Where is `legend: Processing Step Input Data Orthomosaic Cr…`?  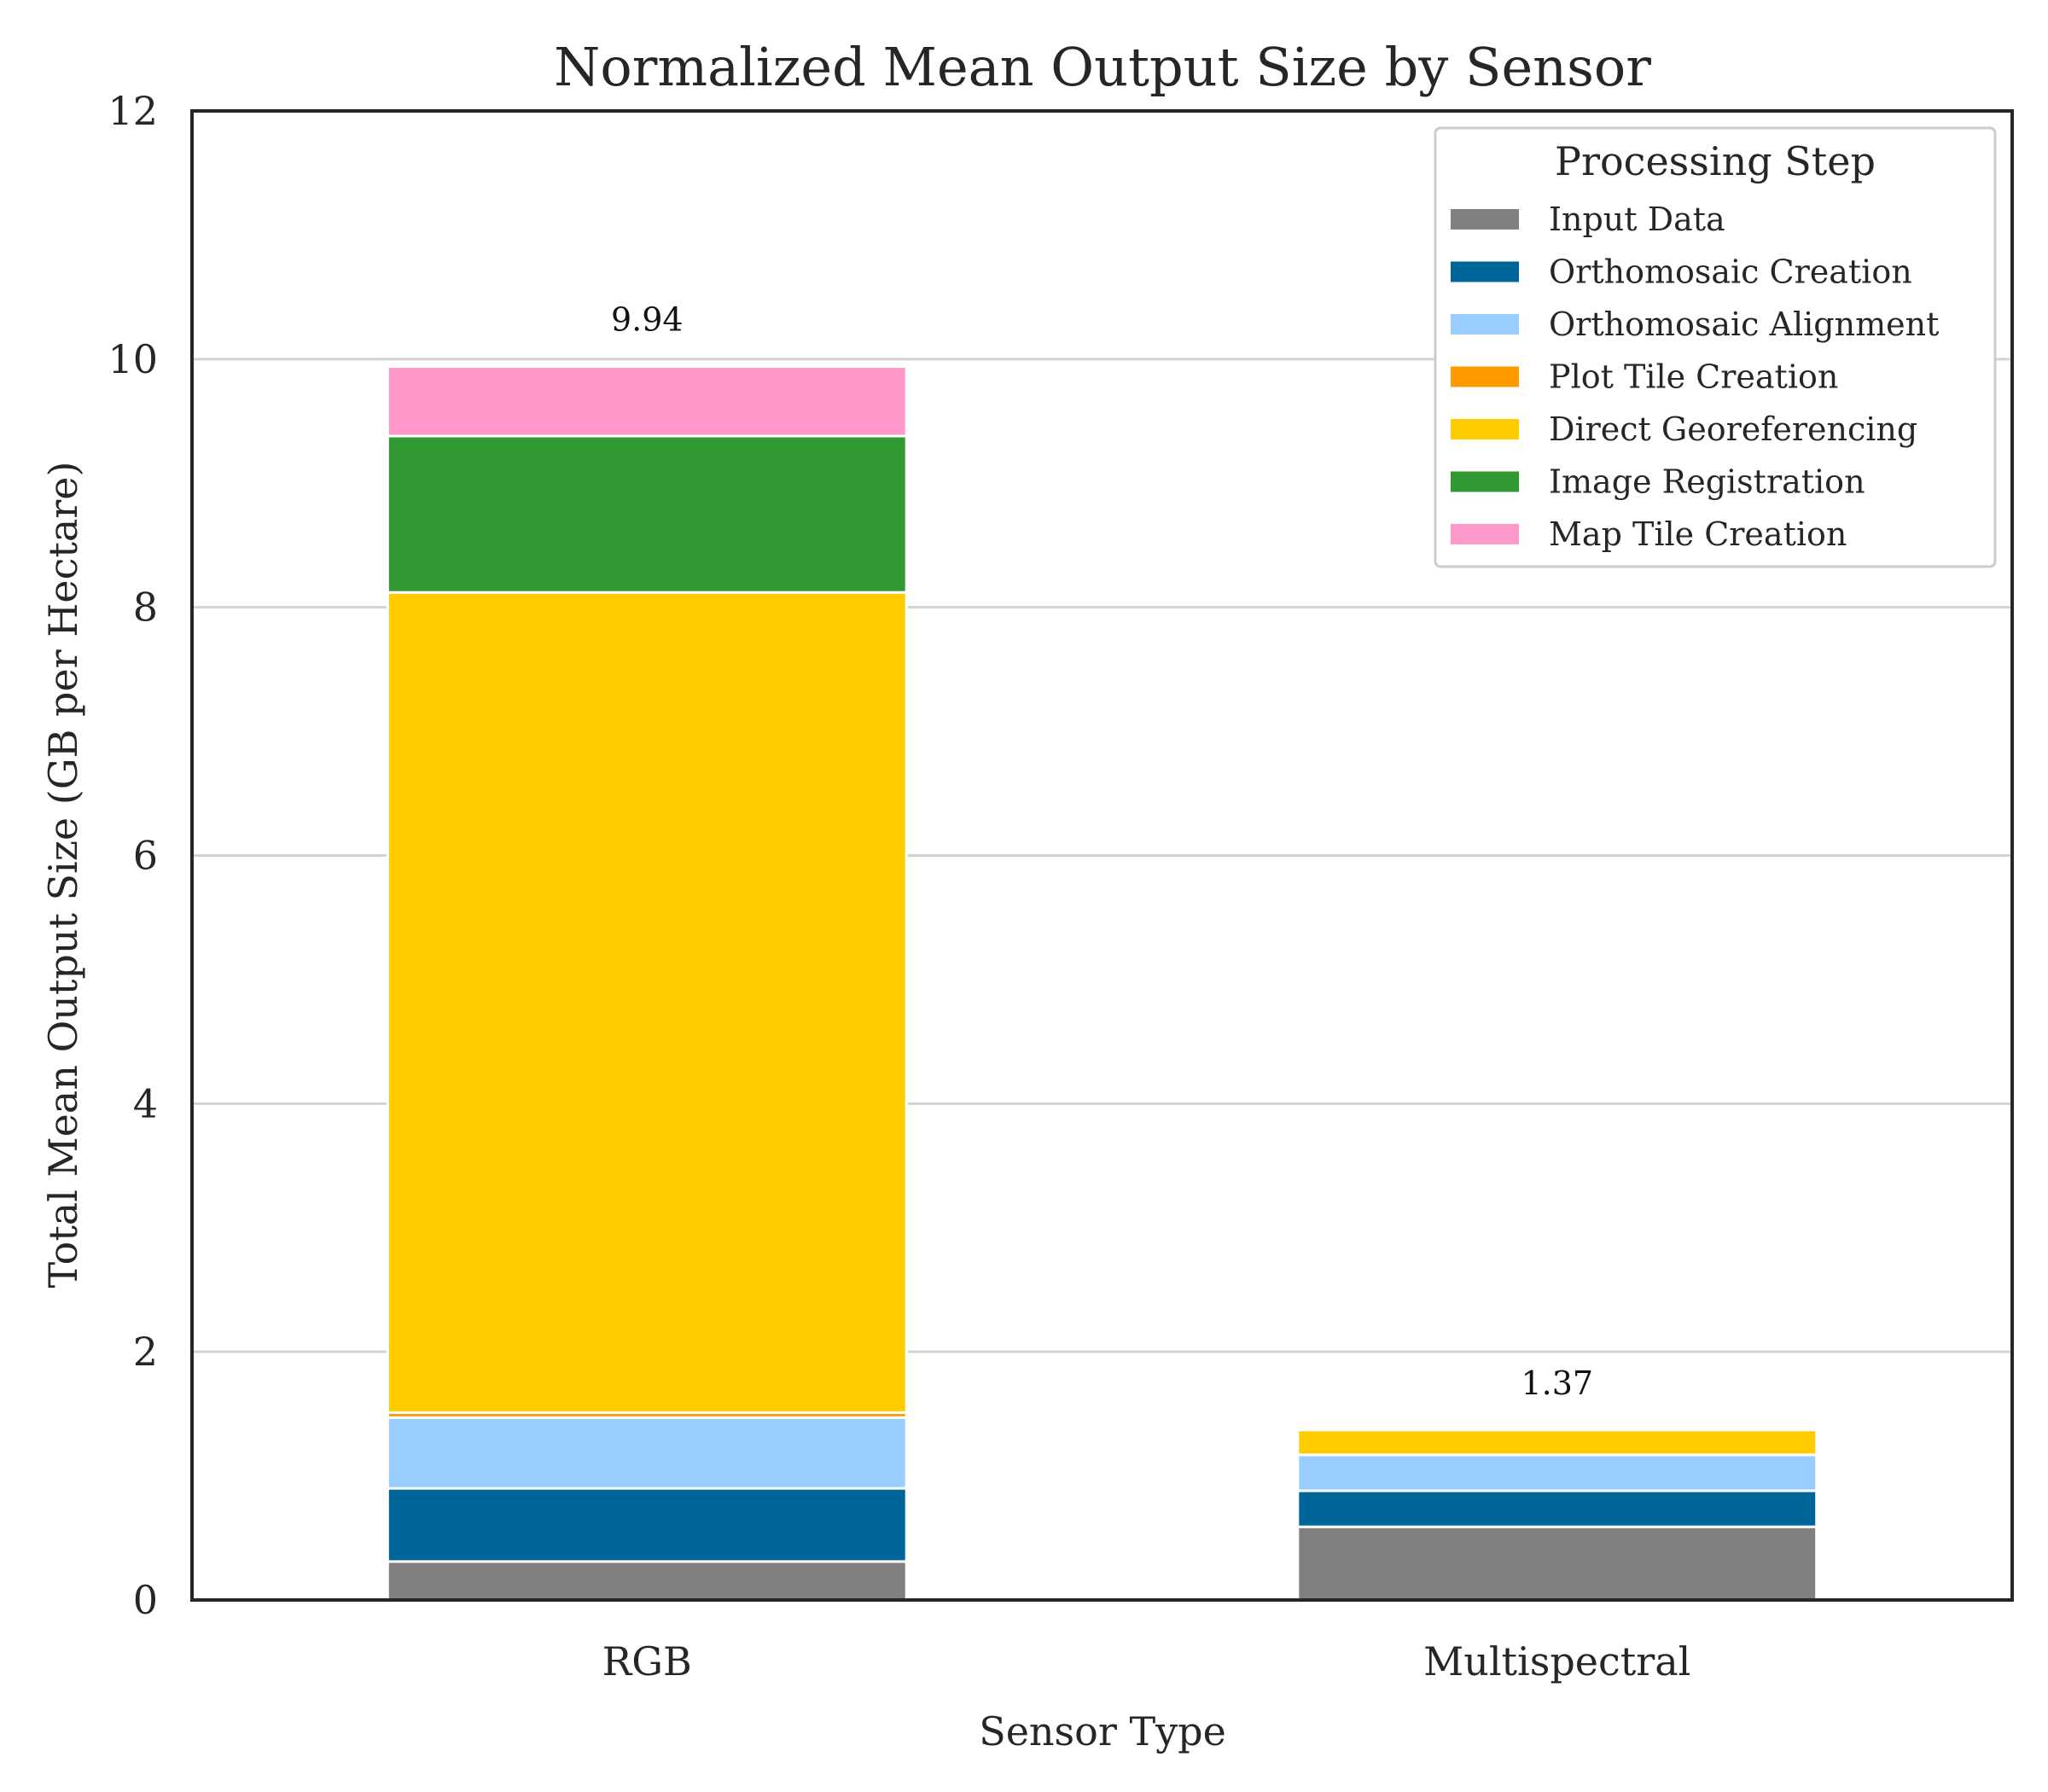 legend: Processing Step Input Data Orthomosaic Cr… is located at coordinates (1715, 347).